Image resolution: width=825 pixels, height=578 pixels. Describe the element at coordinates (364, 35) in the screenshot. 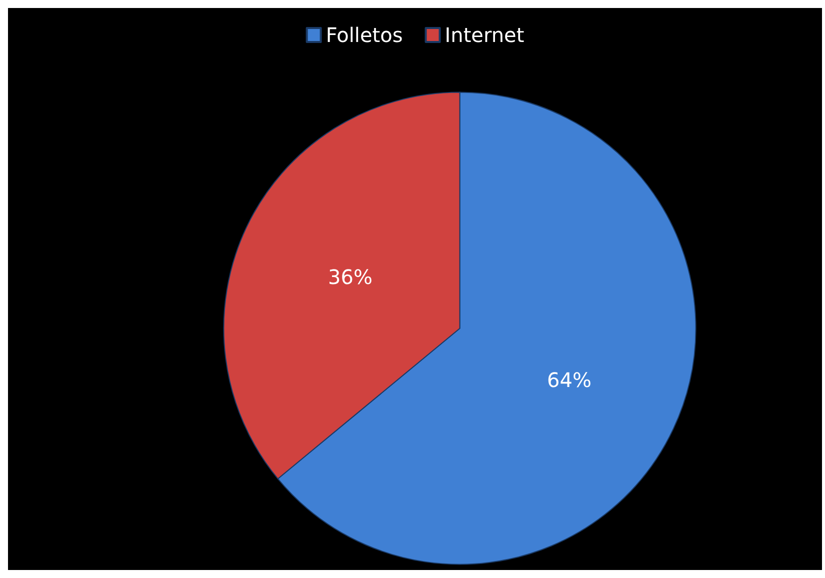

I see `legend-label: Folletos` at that location.